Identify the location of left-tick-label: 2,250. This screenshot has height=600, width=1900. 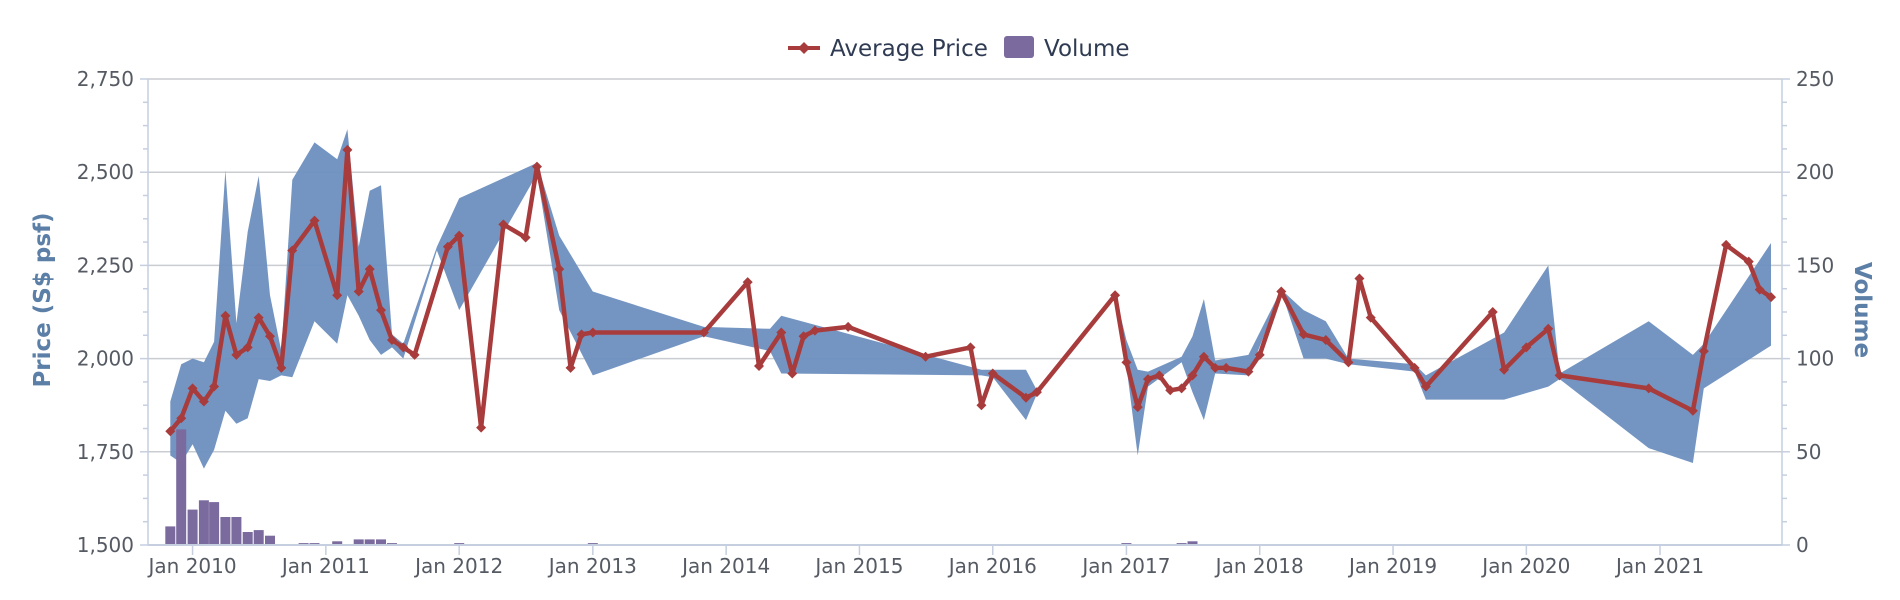
(105, 265).